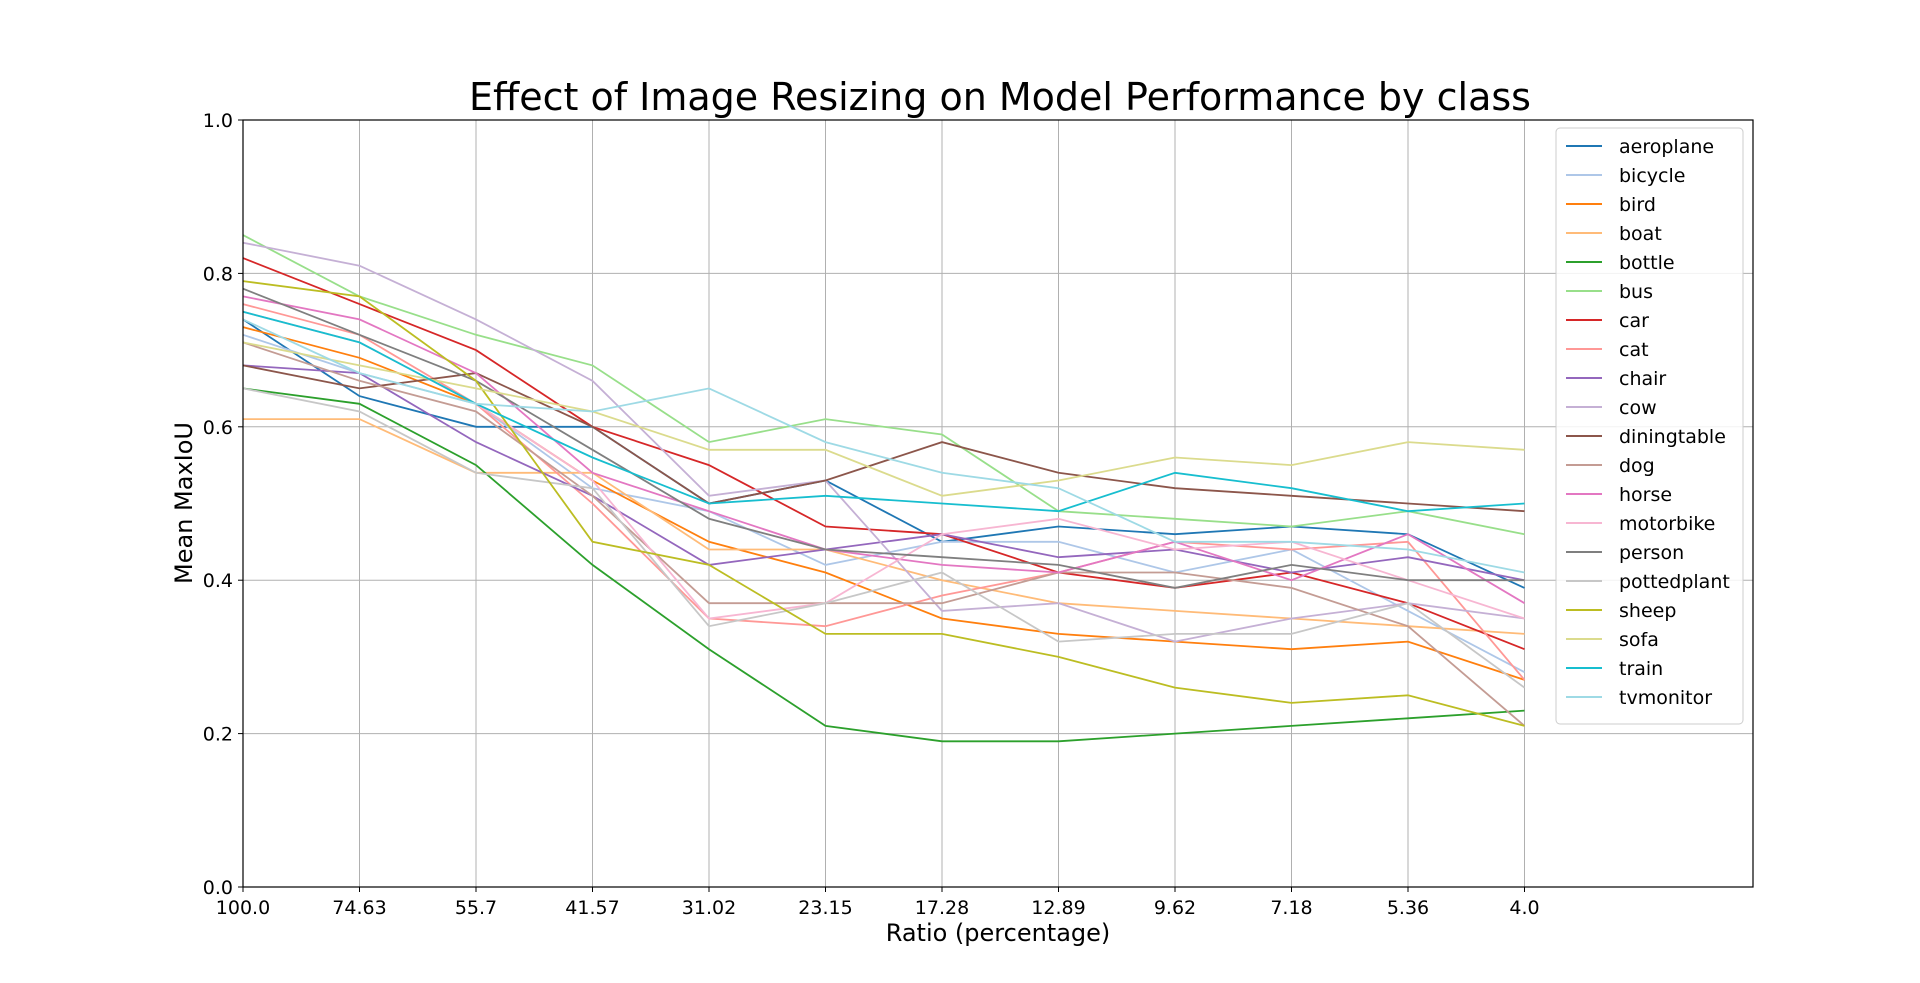  I want to click on series-line-diningtable, so click(883, 438).